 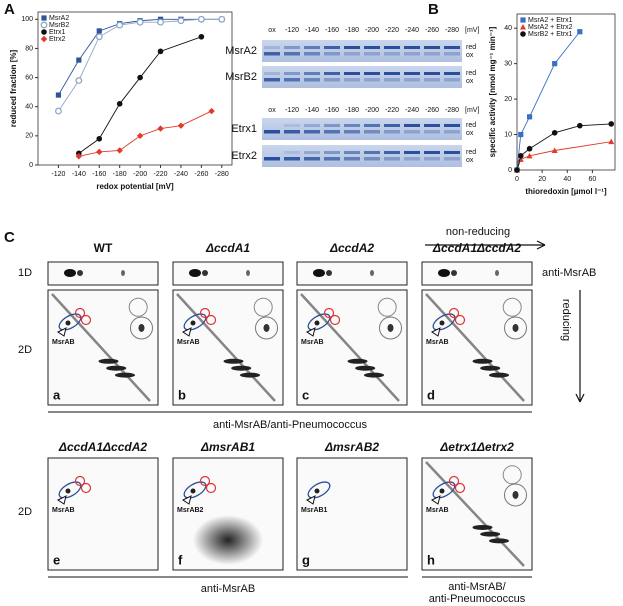 What do you see at coordinates (350, 347) in the screenshot?
I see `blot-streak` at bounding box center [350, 347].